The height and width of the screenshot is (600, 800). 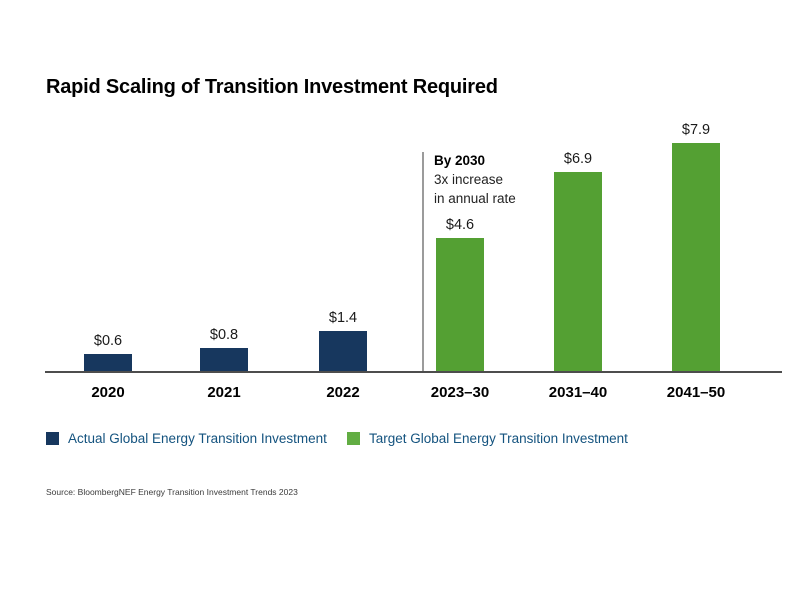 I want to click on x-axis-label-2031-40: 2031–40, so click(x=578, y=392).